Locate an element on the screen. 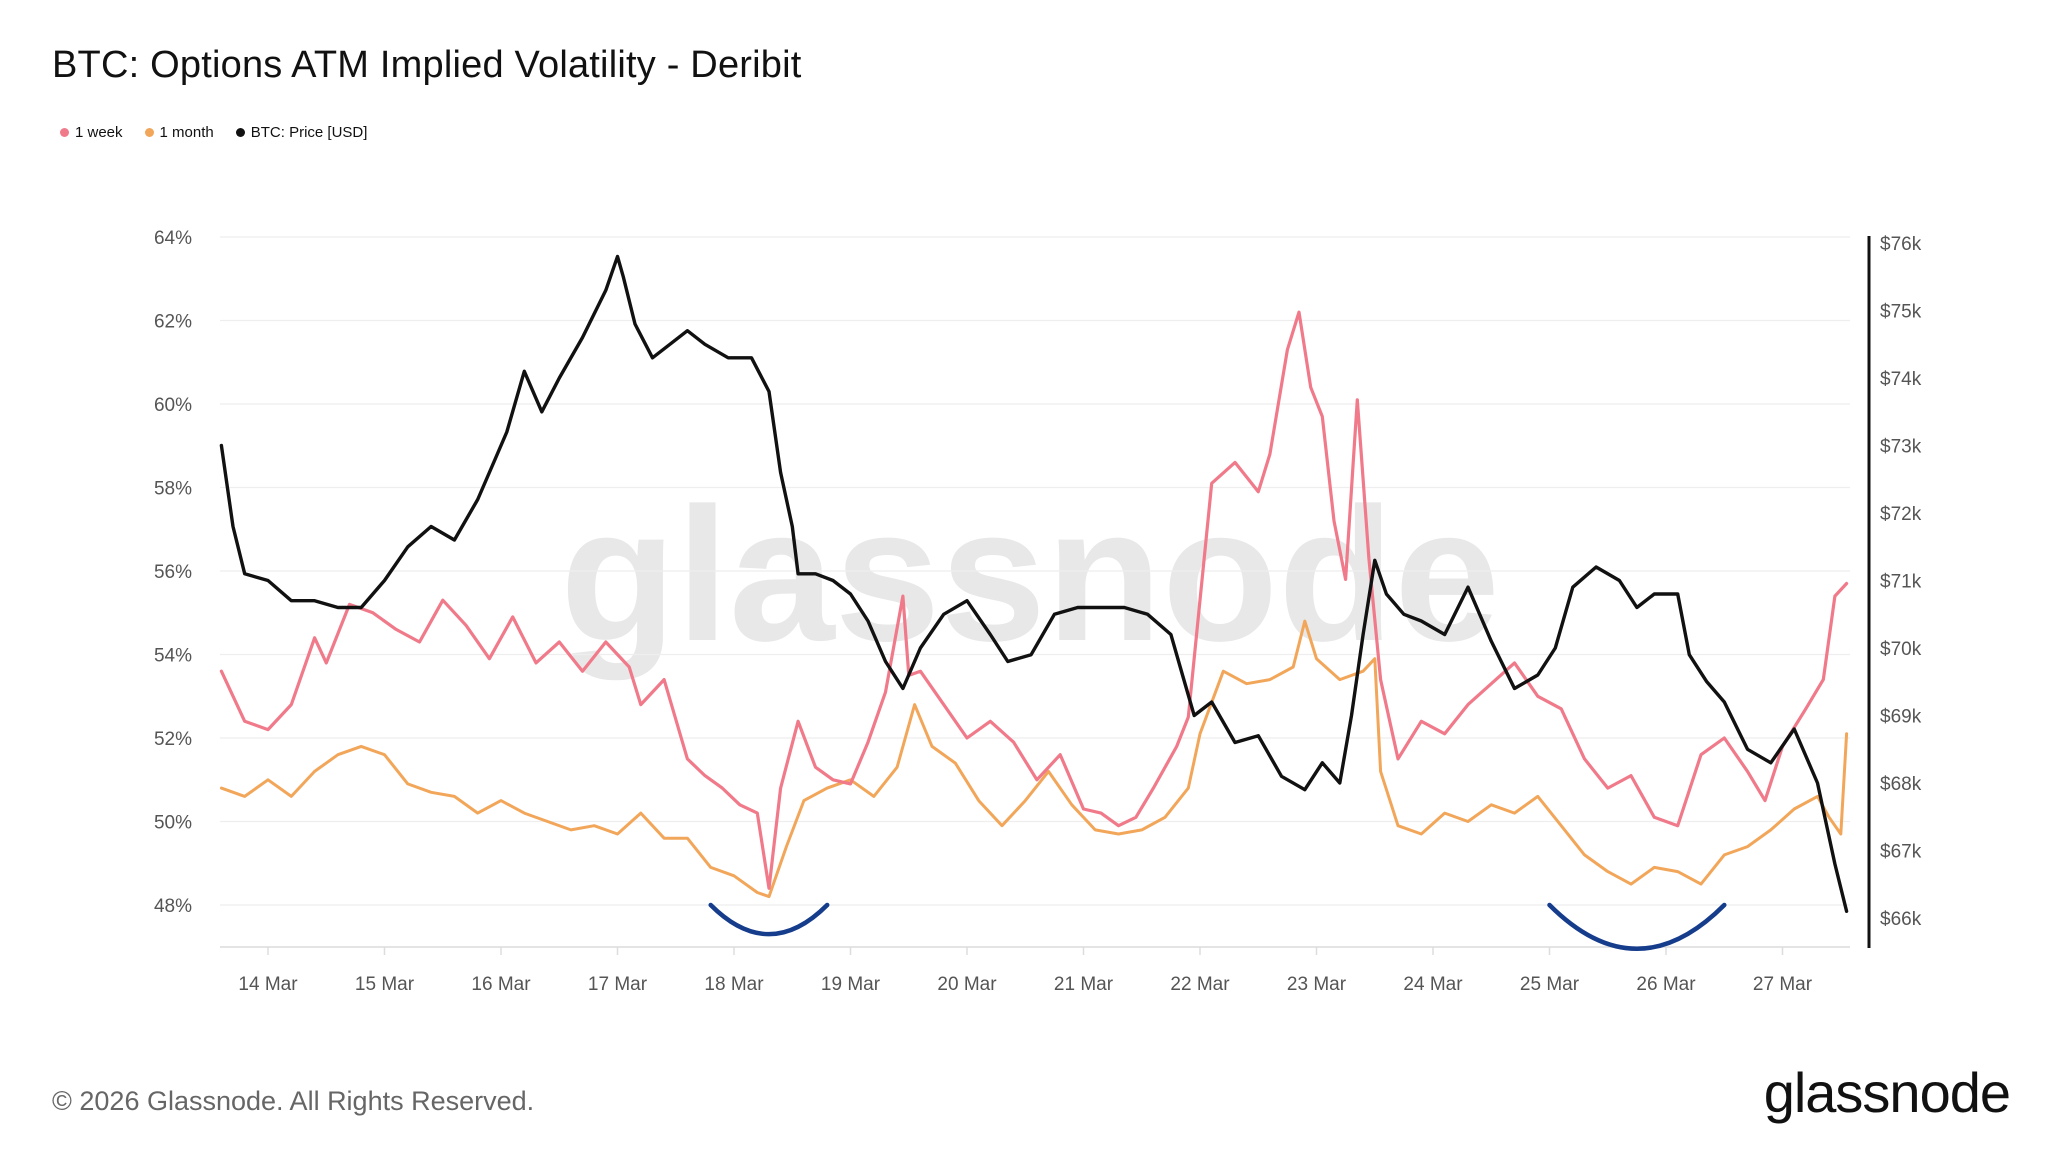 The image size is (2048, 1152). x-tick-label: 20 Mar is located at coordinates (967, 984).